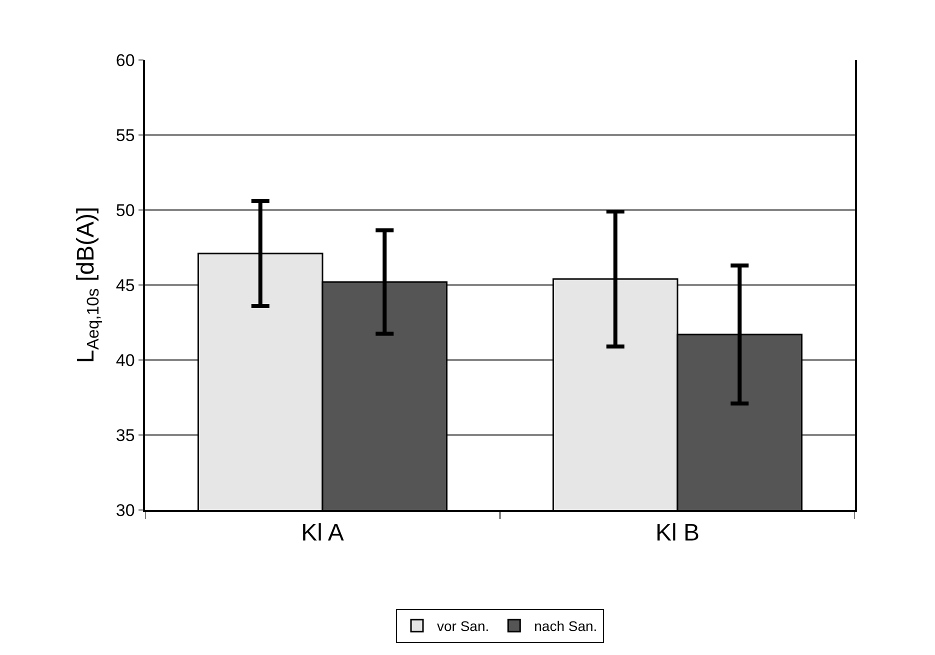 The width and height of the screenshot is (935, 655). What do you see at coordinates (125, 285) in the screenshot?
I see `y-tick-label: 45` at bounding box center [125, 285].